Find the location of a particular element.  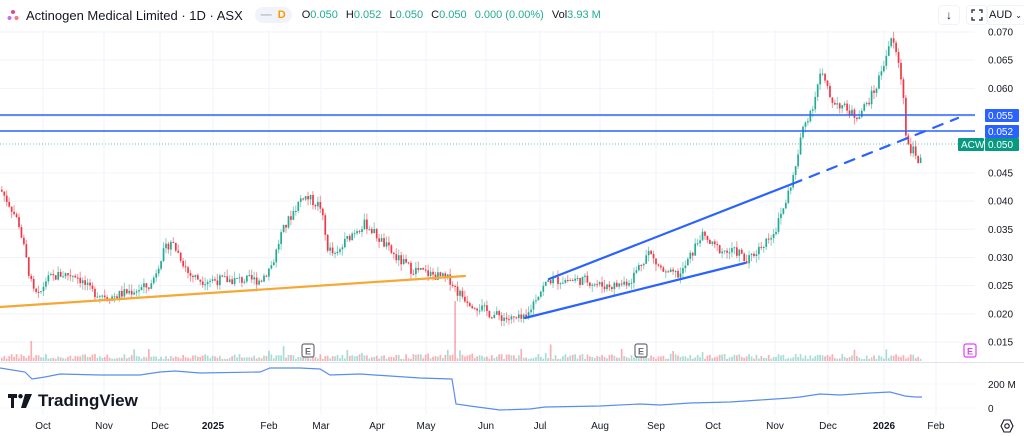

svg-text: 0.045 is located at coordinates (1000, 173).